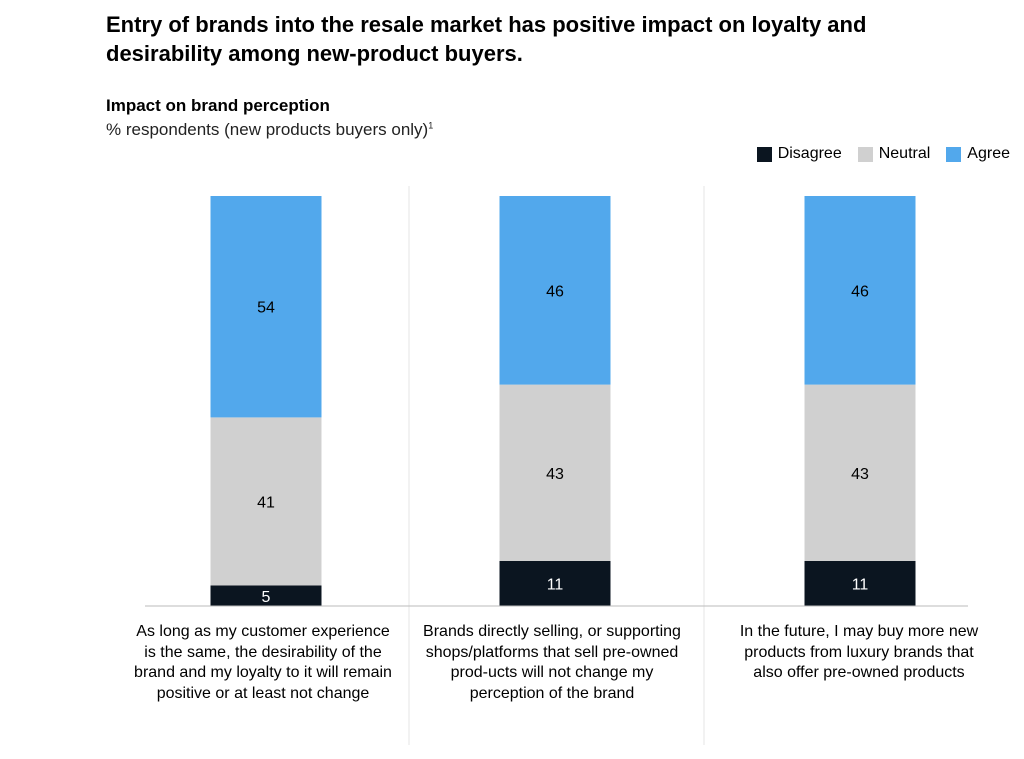 This screenshot has height=759, width=1024. I want to click on data-label-neutral-2: 43, so click(555, 474).